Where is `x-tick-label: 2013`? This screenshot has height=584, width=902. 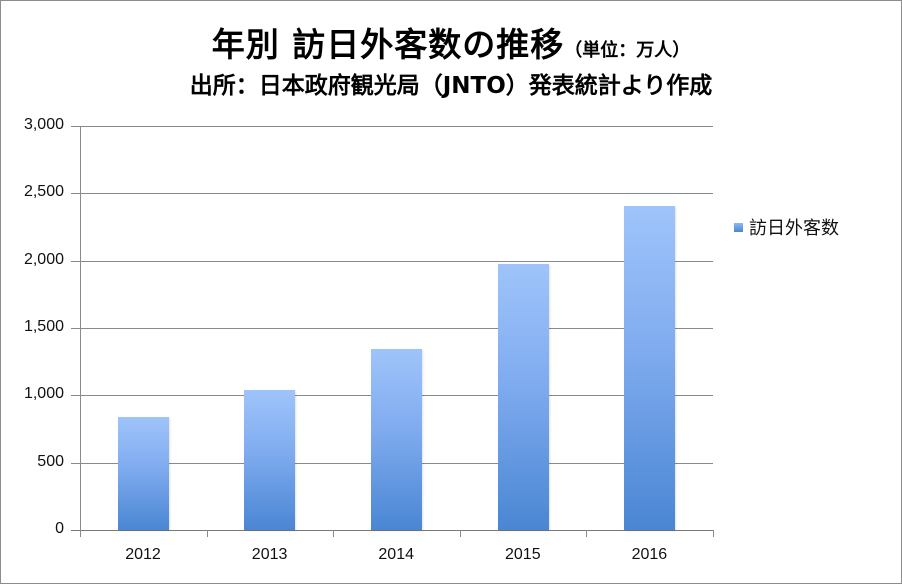
x-tick-label: 2013 is located at coordinates (269, 554).